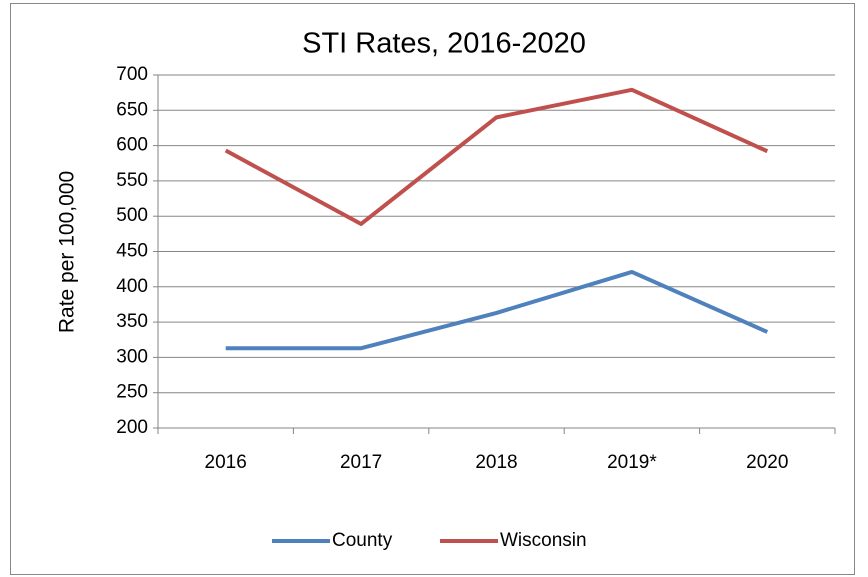 This screenshot has width=868, height=577. Describe the element at coordinates (632, 462) in the screenshot. I see `x-tick-label: 2019*` at that location.